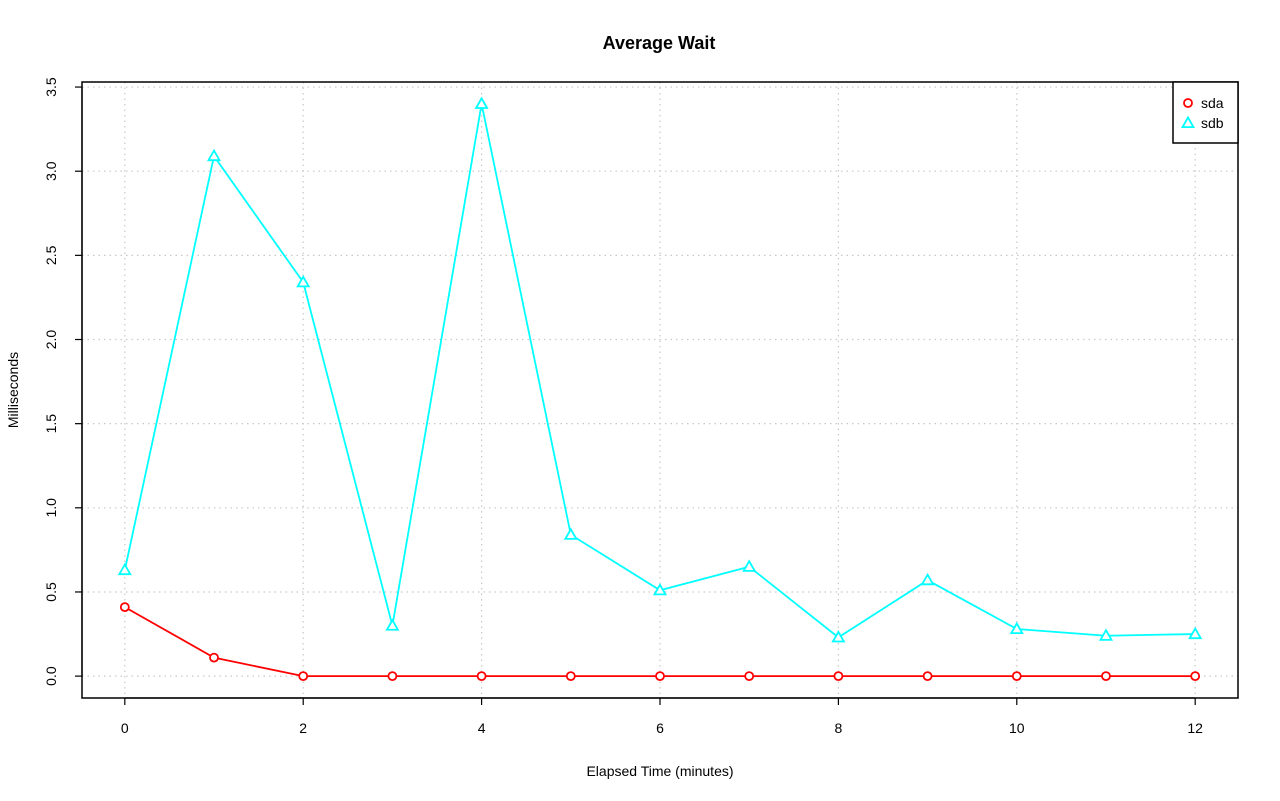 This screenshot has width=1280, height=801. Describe the element at coordinates (125, 728) in the screenshot. I see `x-tick-label: 0` at that location.